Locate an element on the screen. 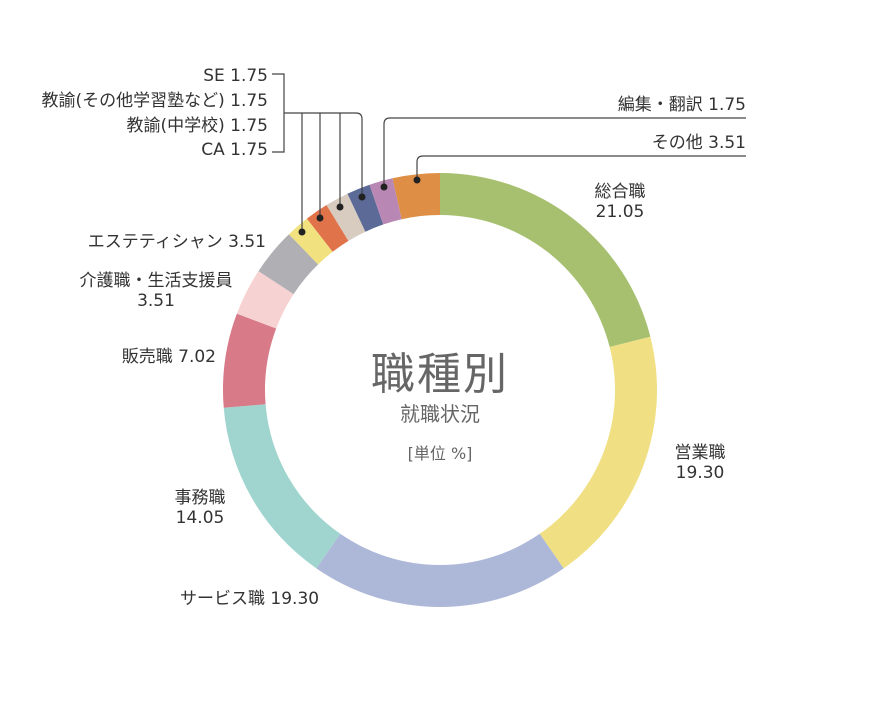 The image size is (876, 716). leader-lines is located at coordinates (509, 152).